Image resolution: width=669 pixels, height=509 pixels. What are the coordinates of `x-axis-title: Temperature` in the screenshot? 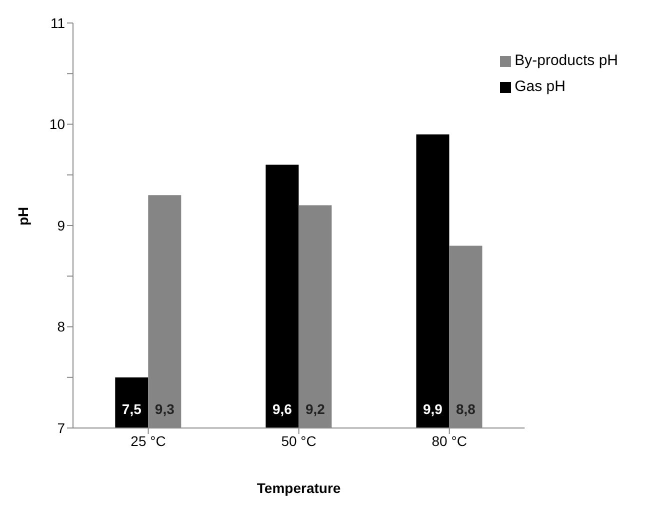 It's located at (298, 488).